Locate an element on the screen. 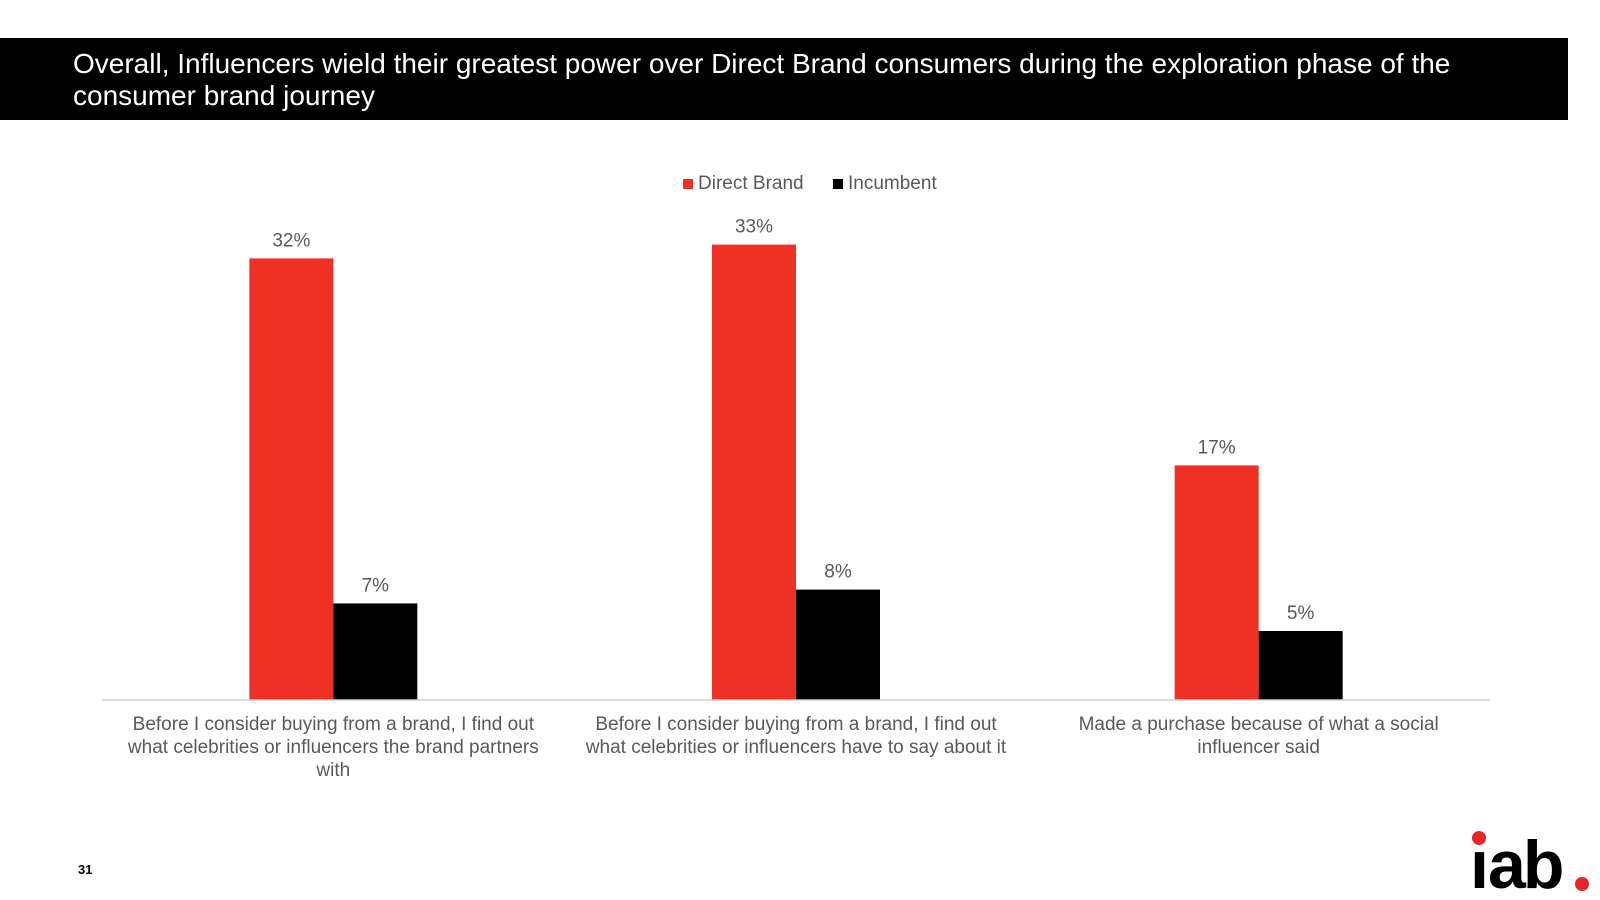 This screenshot has height=900, width=1600. category-label-2-0: Made a purchase because of what a social is located at coordinates (1259, 724).